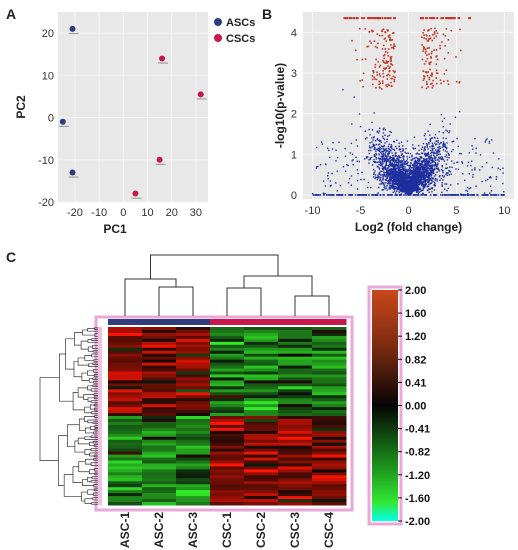 This screenshot has width=518, height=550. Describe the element at coordinates (240, 39) in the screenshot. I see `legend-label-cscs: CSCs` at that location.